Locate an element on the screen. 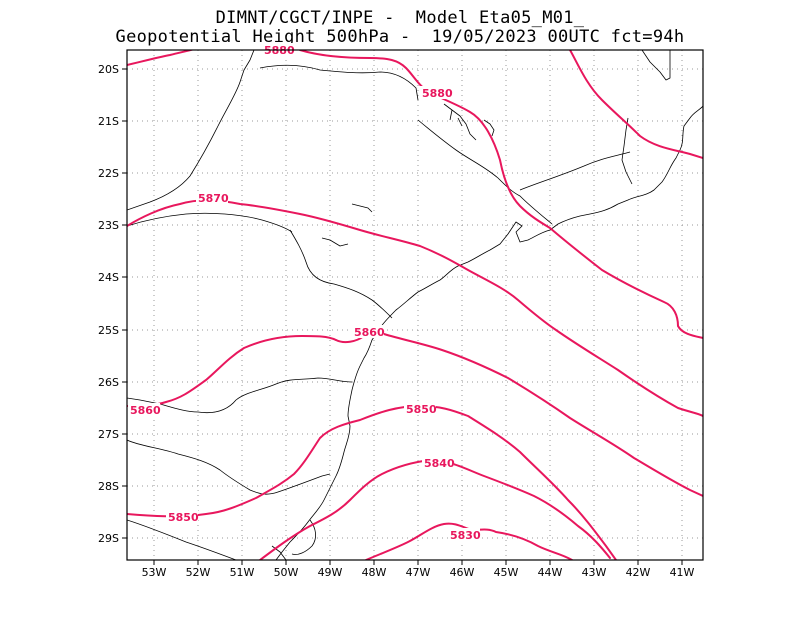  contour-label-5860-center-bg is located at coordinates (368, 331).